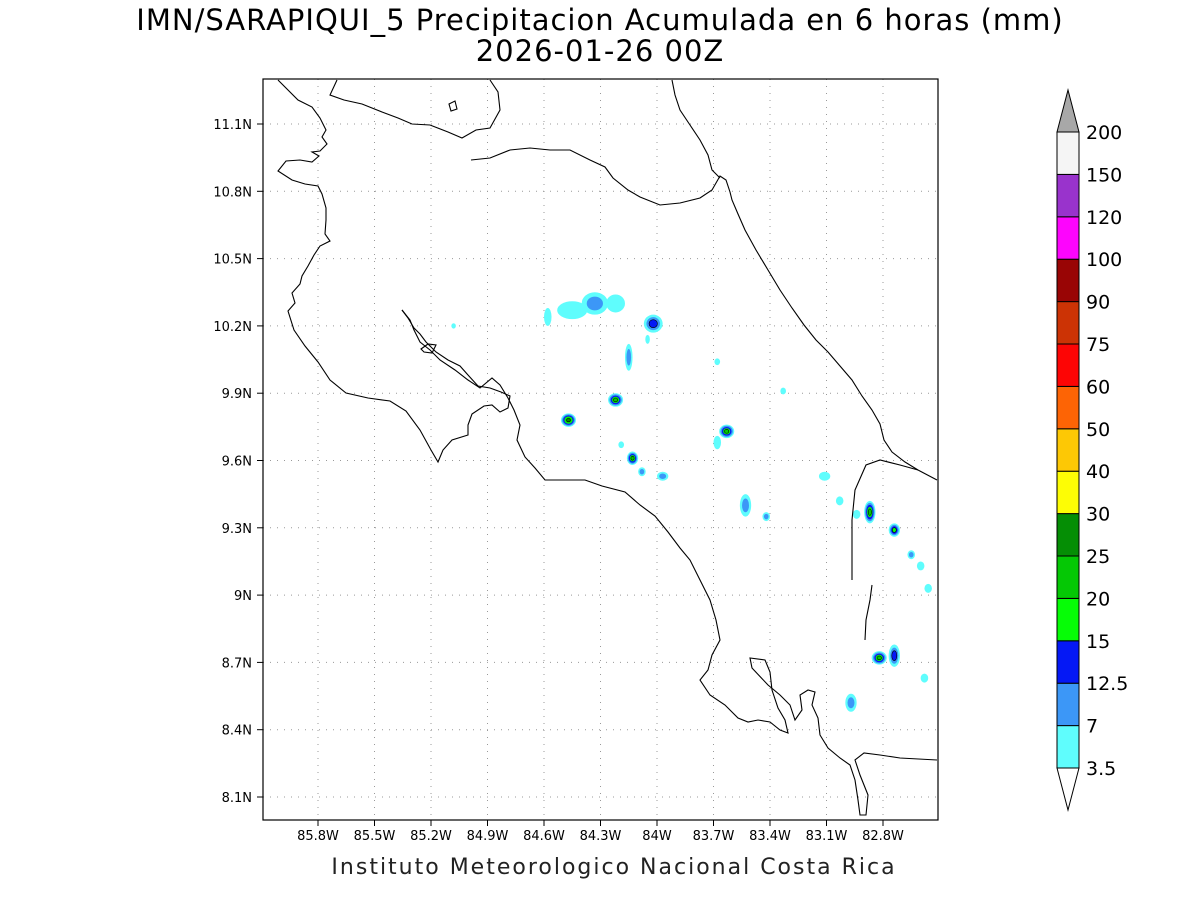  I want to click on border-south-panama, so click(868, 612).